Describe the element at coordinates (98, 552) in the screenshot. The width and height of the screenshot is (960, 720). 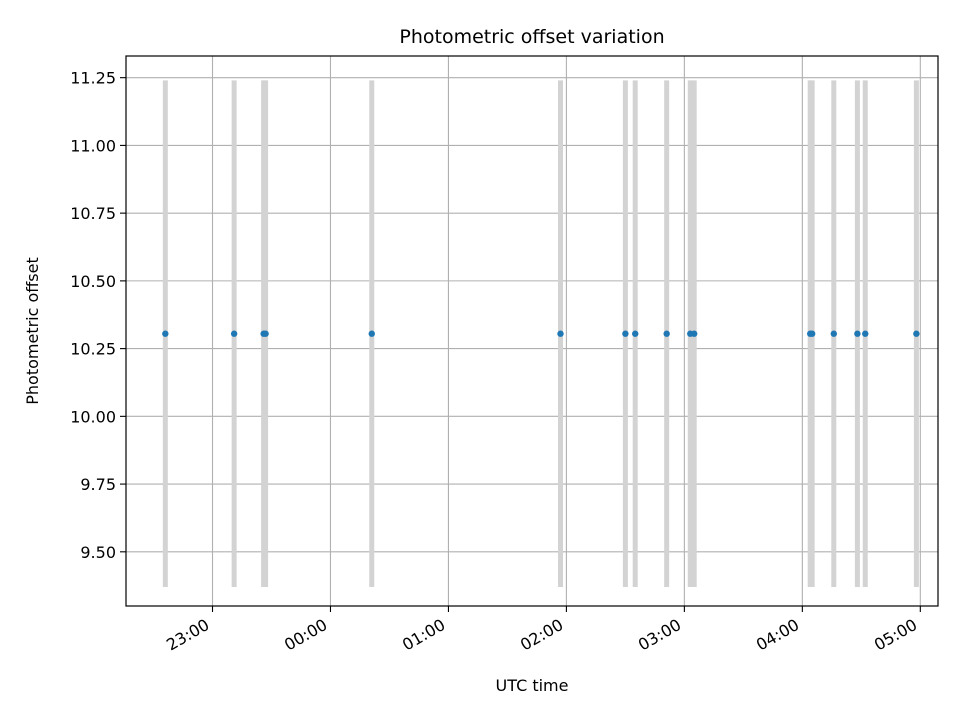
I see `y-tick-label: 9.50` at that location.